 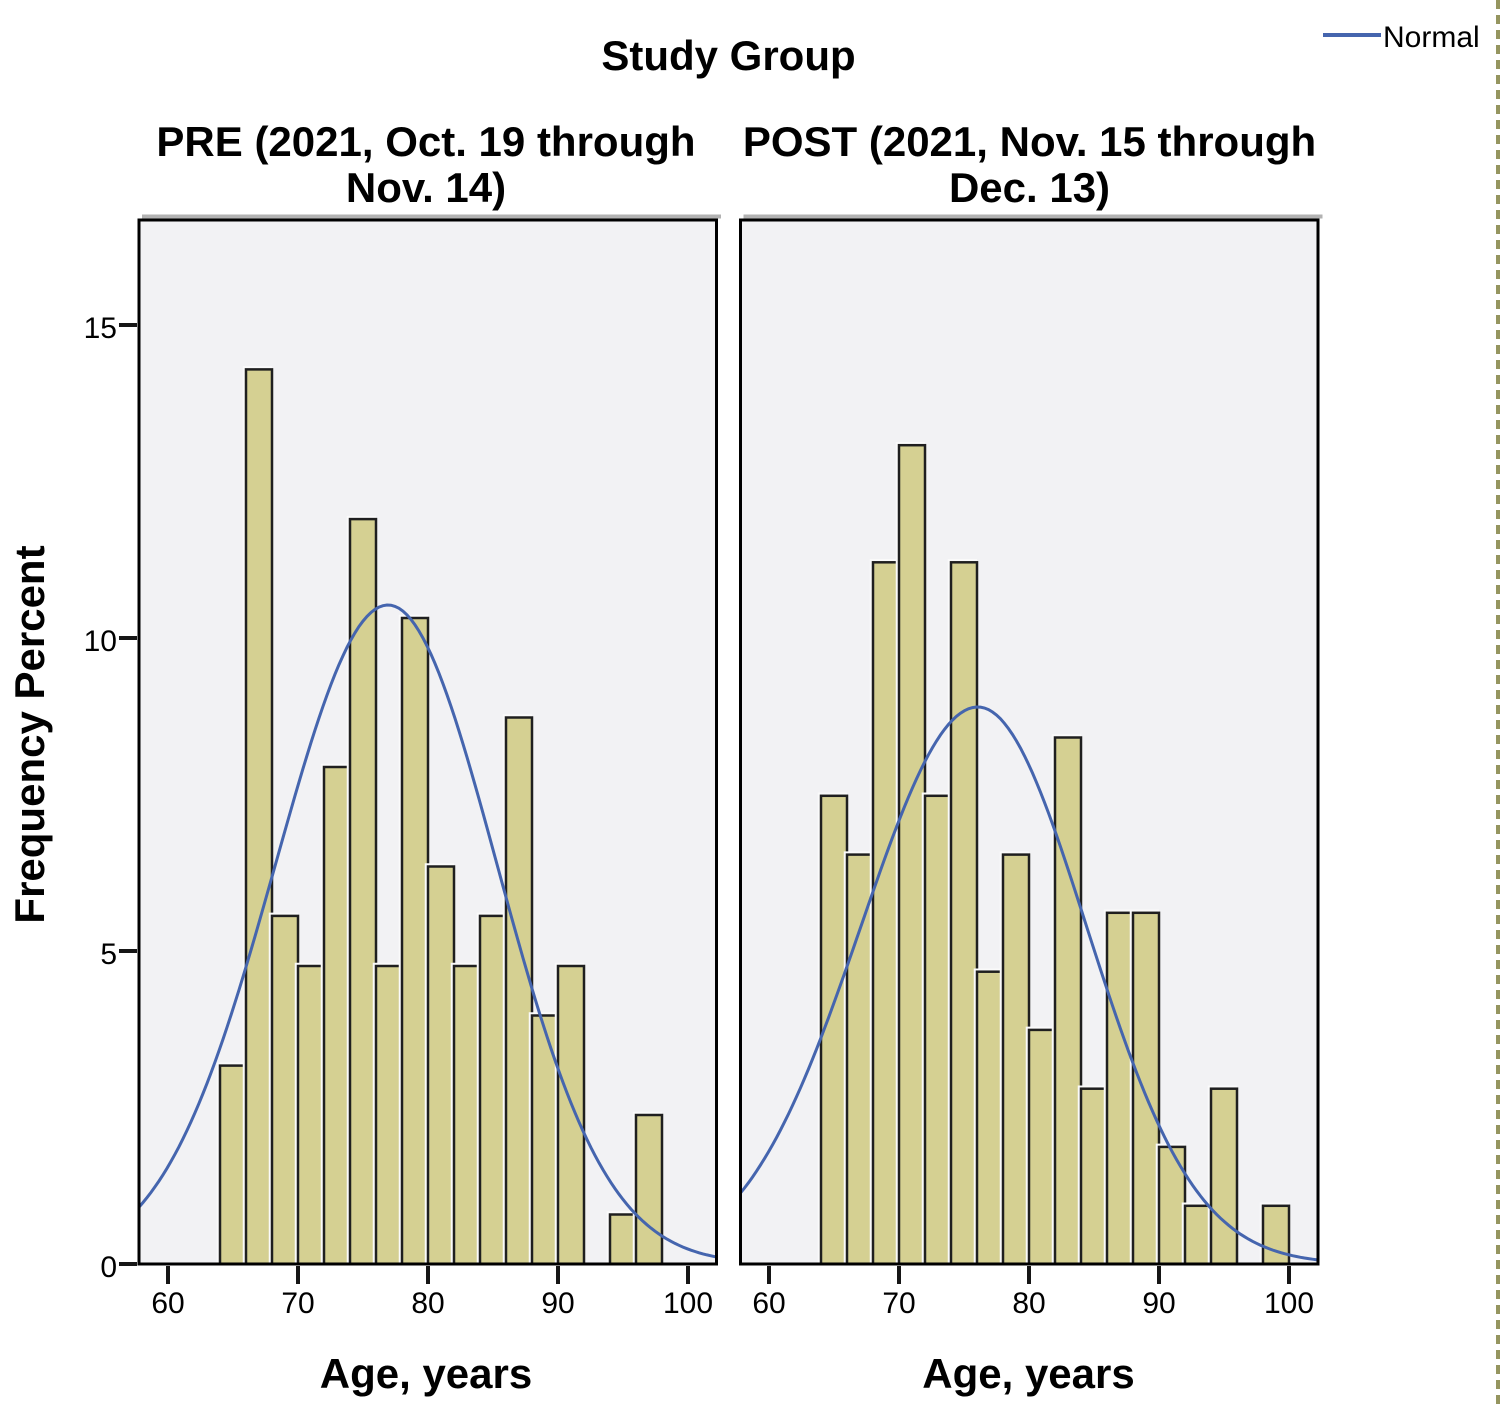 What do you see at coordinates (426, 187) in the screenshot?
I see `svg-text: Nov. 14)` at bounding box center [426, 187].